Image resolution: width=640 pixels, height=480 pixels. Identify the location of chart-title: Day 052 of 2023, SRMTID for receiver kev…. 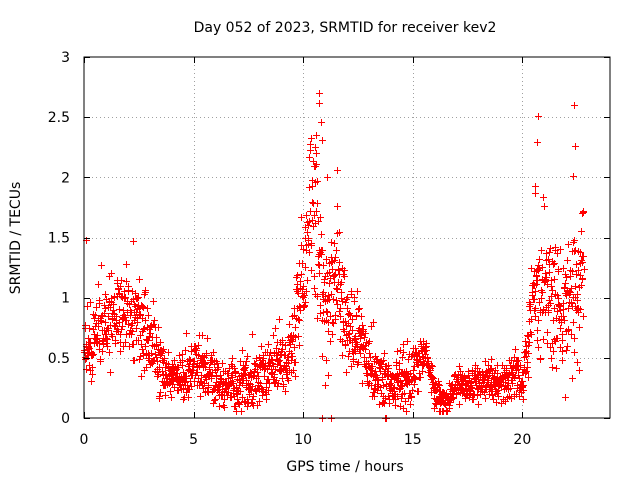
(345, 28).